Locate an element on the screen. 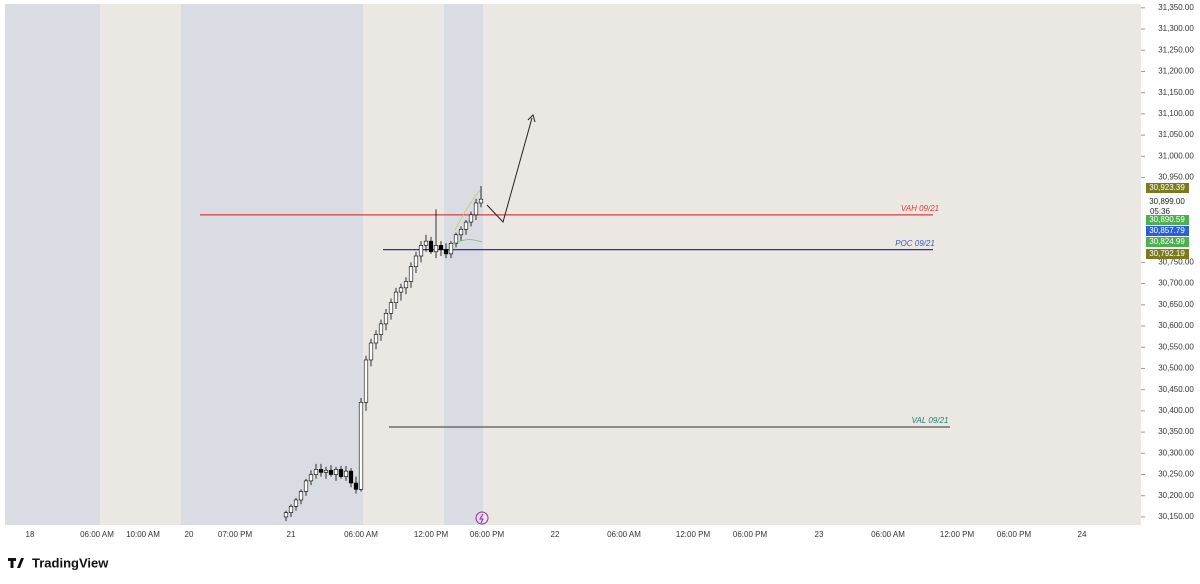  y-tick-label: 30,600.00 is located at coordinates (1176, 325).